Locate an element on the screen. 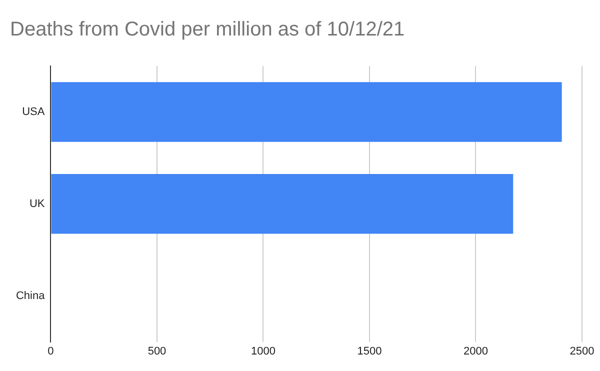 This screenshot has height=371, width=600. y-tick-label: China is located at coordinates (31, 296).